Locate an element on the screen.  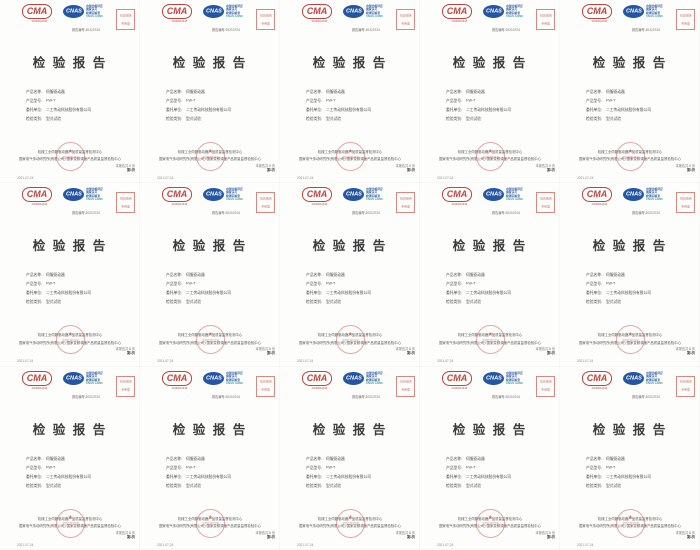
cnas-accreditation-text: 中国合格评定 国家认可 检测实验室 CNAS L2296 is located at coordinates (654, 378).